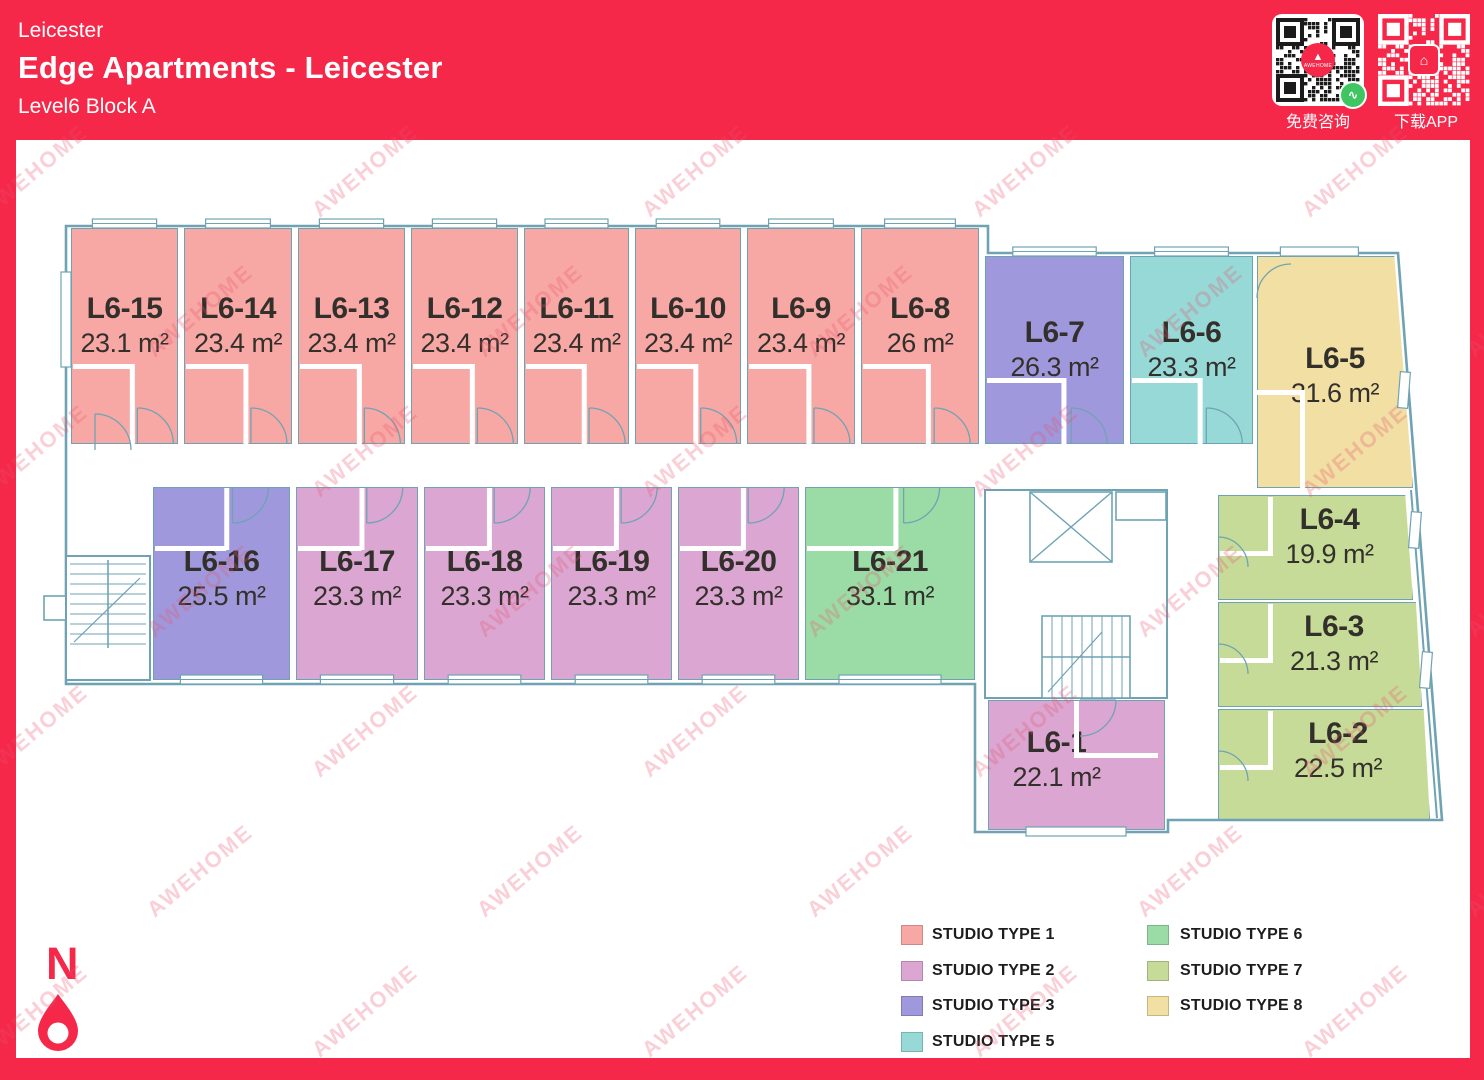  I want to click on unit-L6-15: L6-15 23.1 m², so click(124, 336).